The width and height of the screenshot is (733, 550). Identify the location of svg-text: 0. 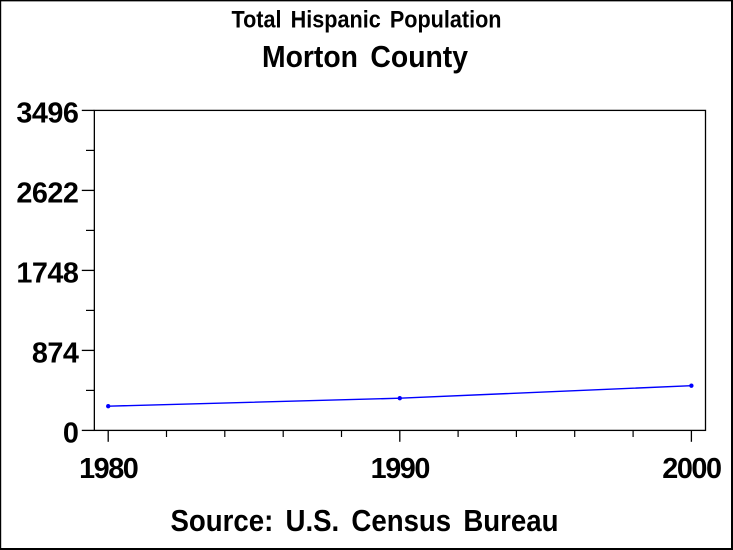
(71, 433).